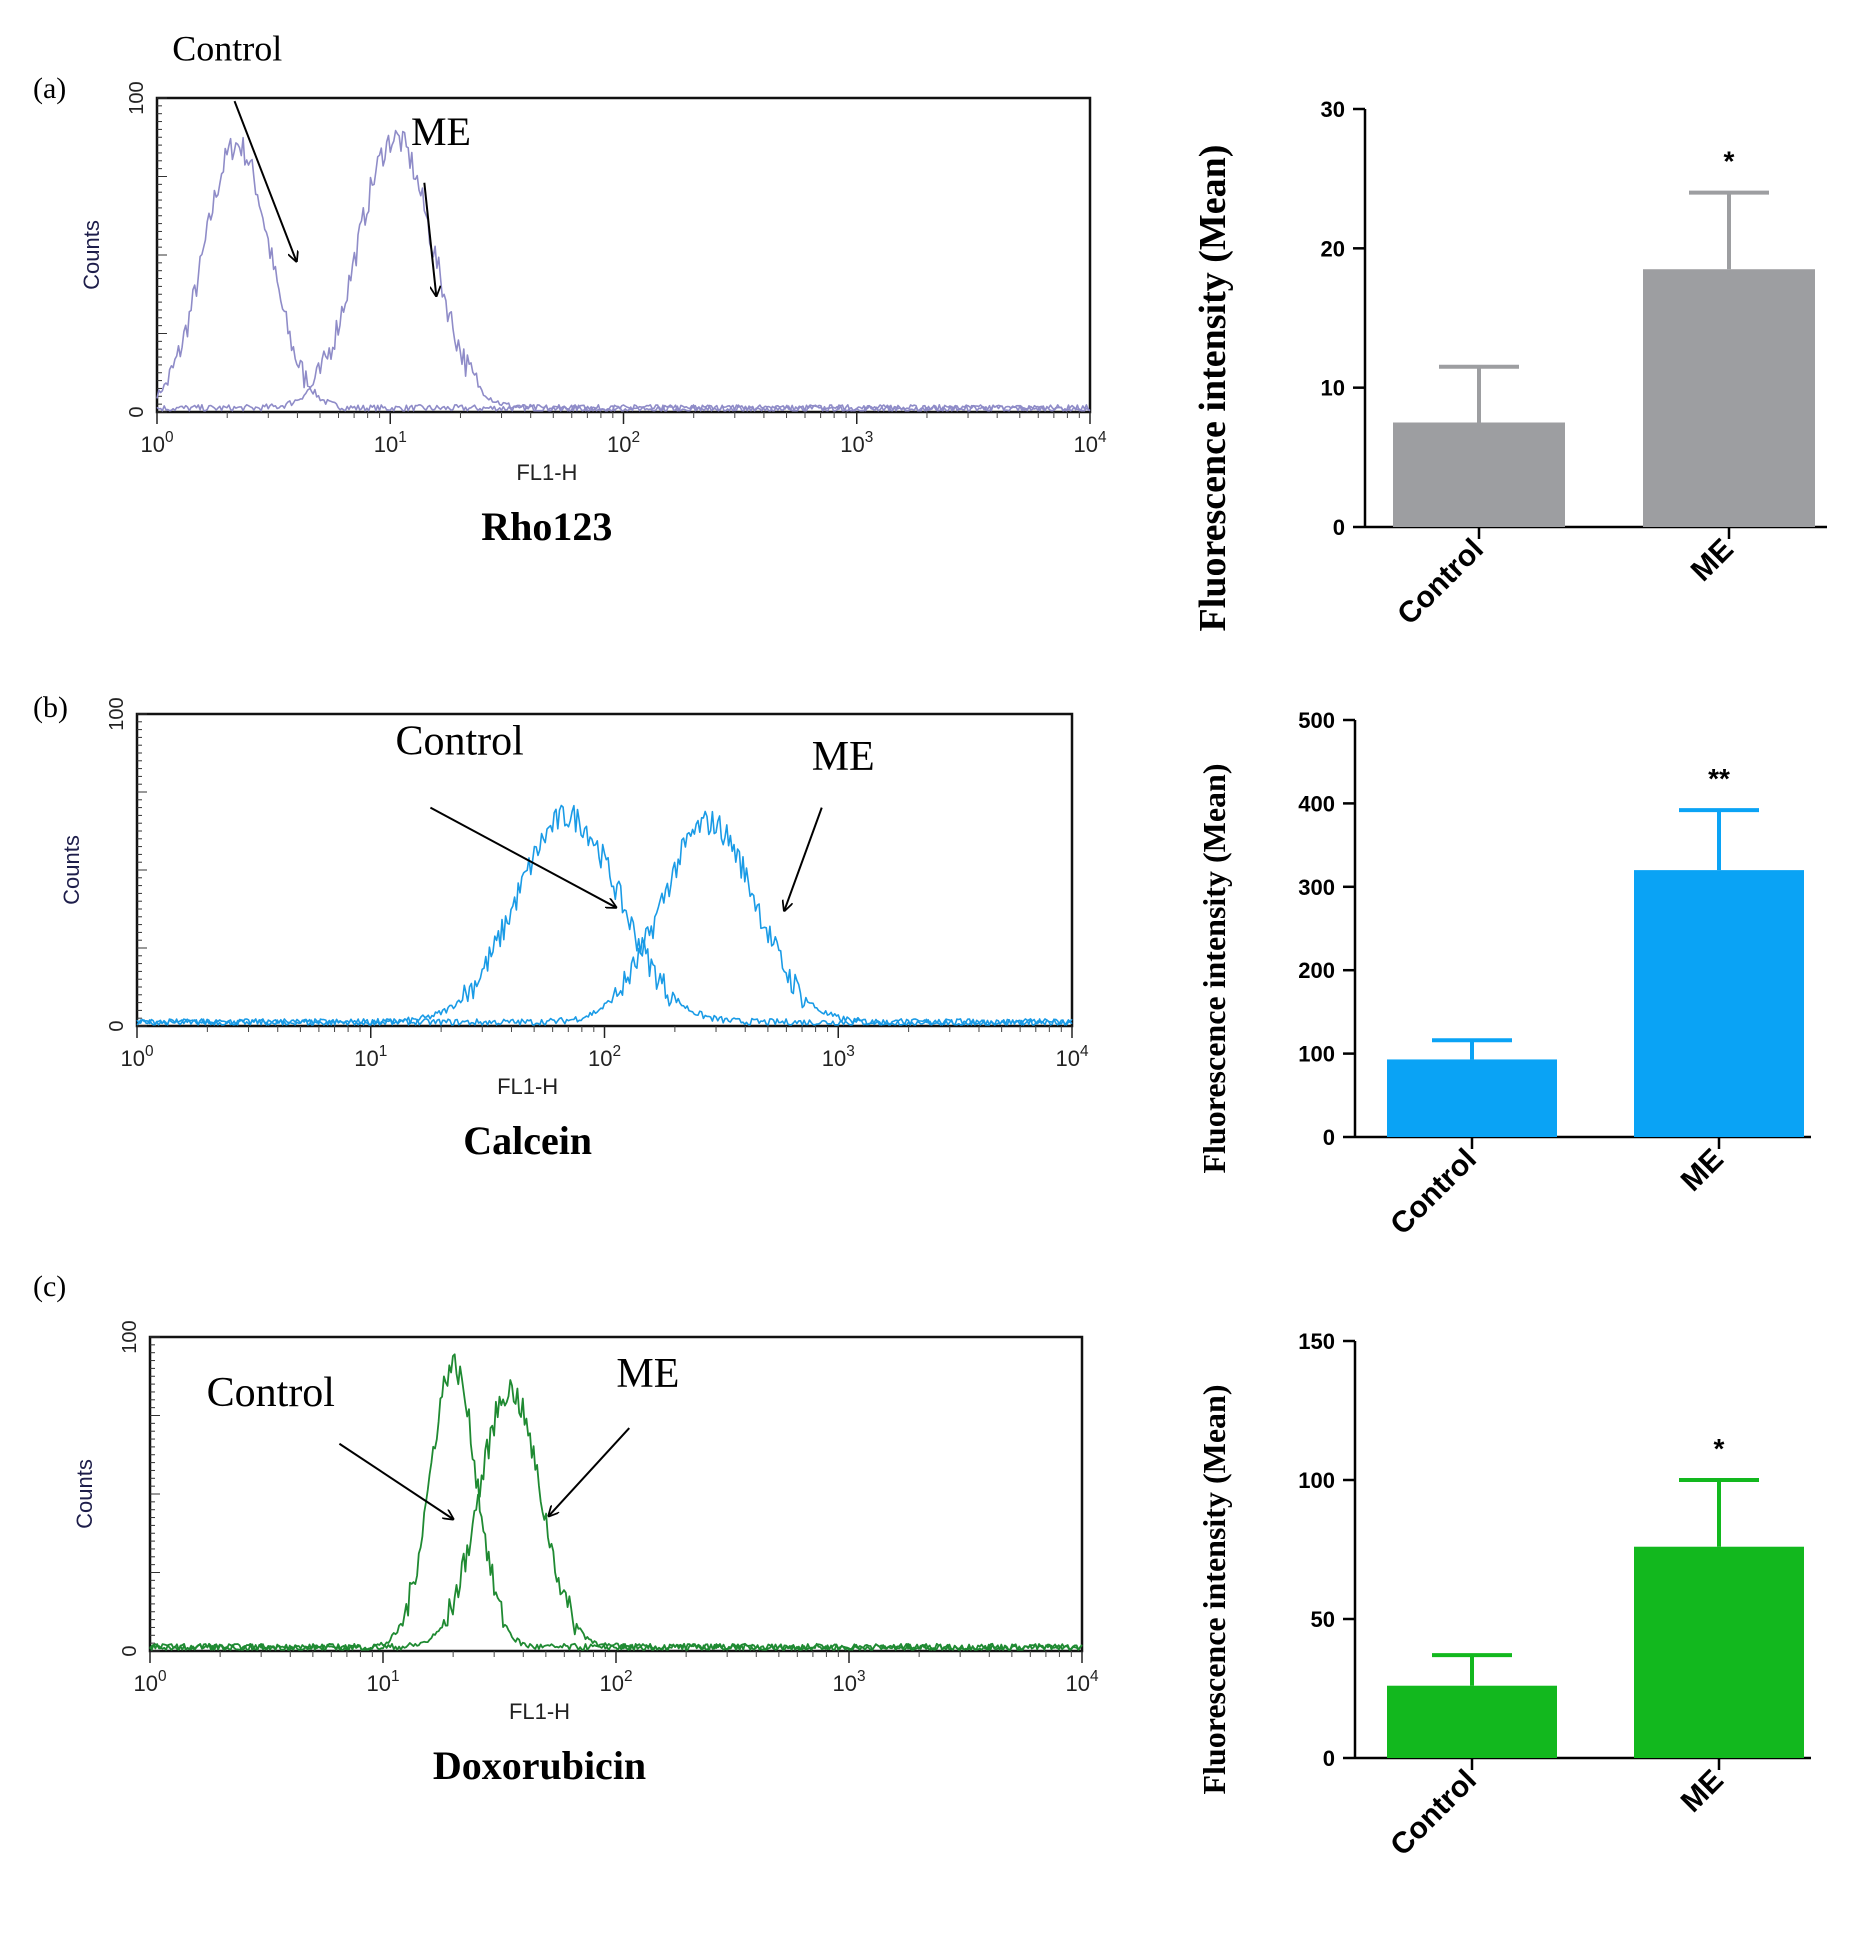 The image size is (1857, 1936). Describe the element at coordinates (49, 88) in the screenshot. I see `panel-label: (a)` at that location.